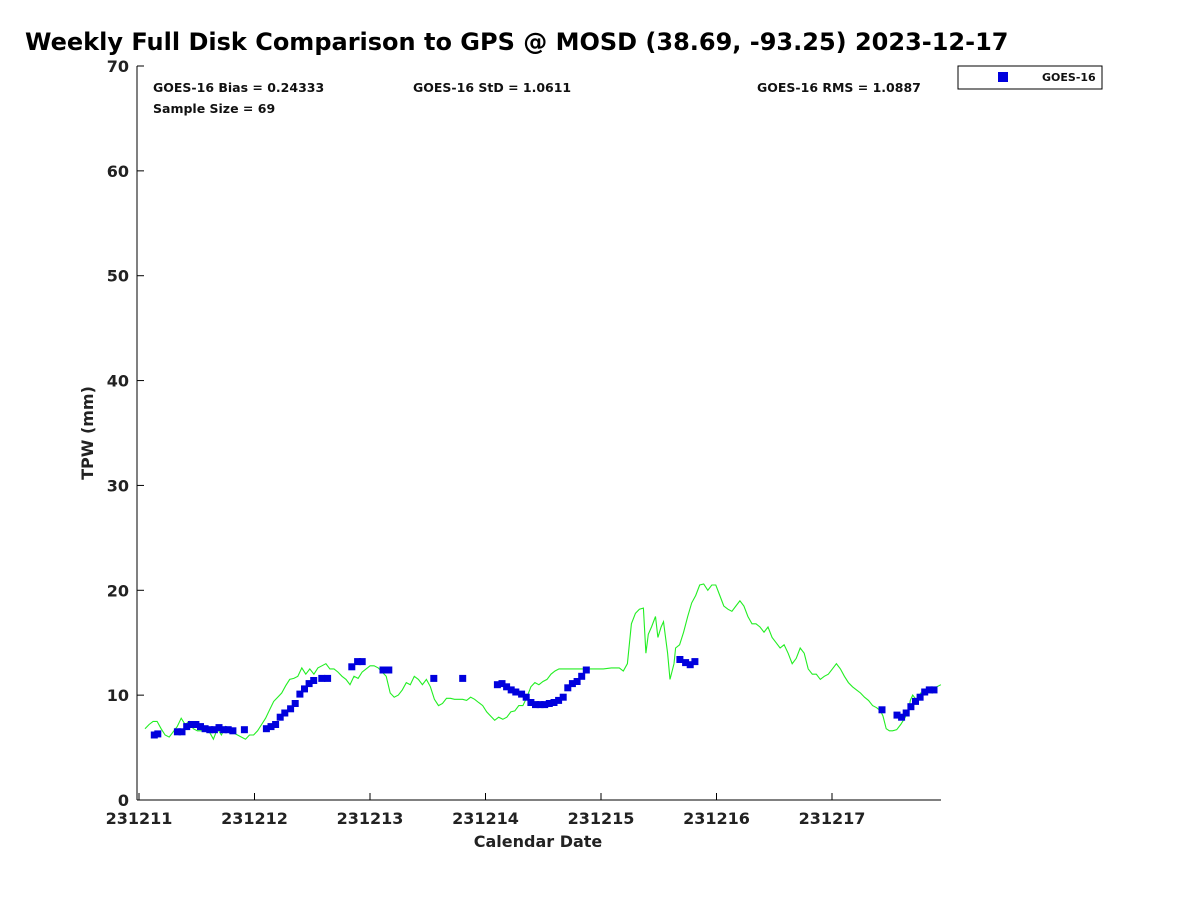 This screenshot has height=900, width=1200. What do you see at coordinates (1069, 77) in the screenshot?
I see `legend-label: GOES-16` at bounding box center [1069, 77].